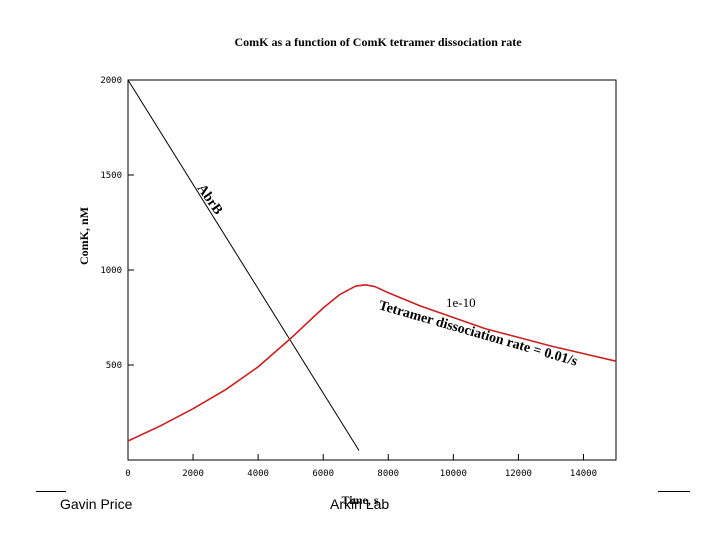 Image resolution: width=720 pixels, height=540 pixels. I want to click on y-tick-label: 1500, so click(111, 176).